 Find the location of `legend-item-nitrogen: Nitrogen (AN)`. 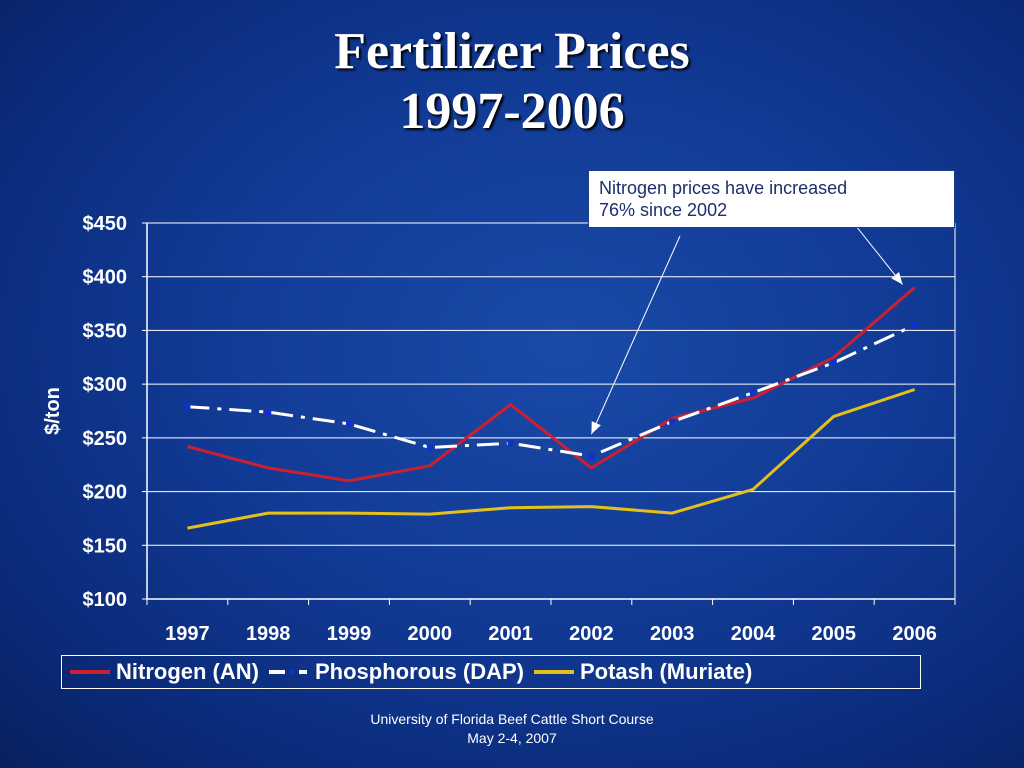

legend-item-nitrogen: Nitrogen (AN) is located at coordinates (164, 672).